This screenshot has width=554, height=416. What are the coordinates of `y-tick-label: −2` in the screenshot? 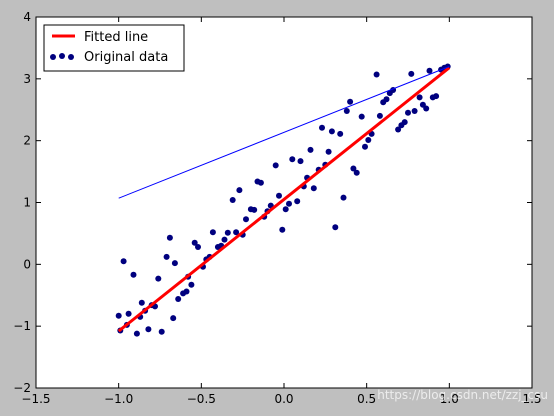 It's located at (22, 388).